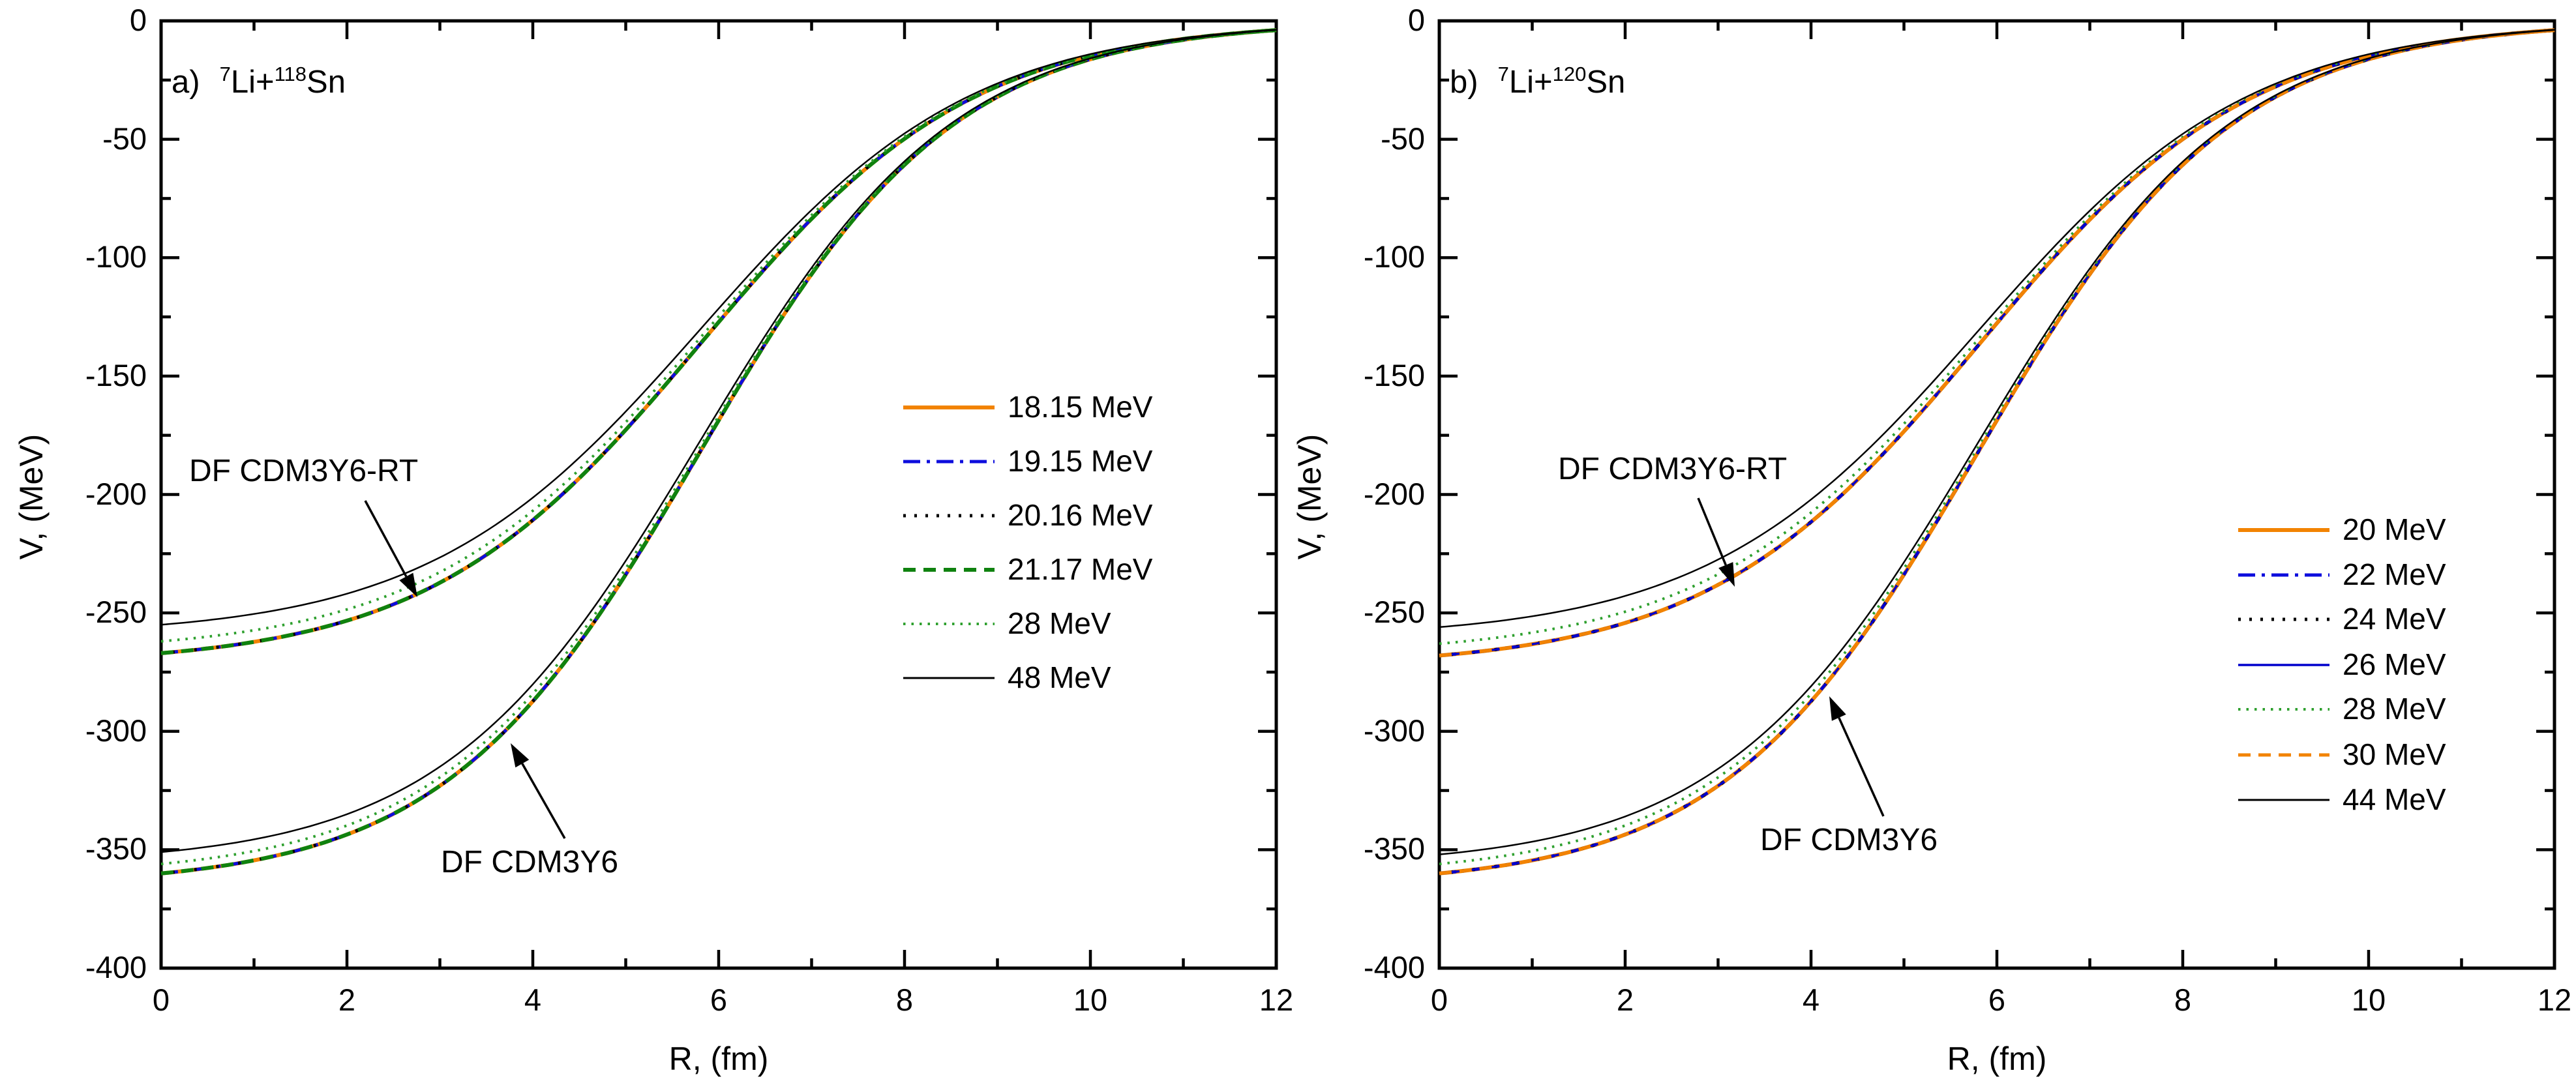 Image resolution: width=2576 pixels, height=1092 pixels. What do you see at coordinates (1080, 407) in the screenshot?
I see `legend-label: 18.15 MeV` at bounding box center [1080, 407].